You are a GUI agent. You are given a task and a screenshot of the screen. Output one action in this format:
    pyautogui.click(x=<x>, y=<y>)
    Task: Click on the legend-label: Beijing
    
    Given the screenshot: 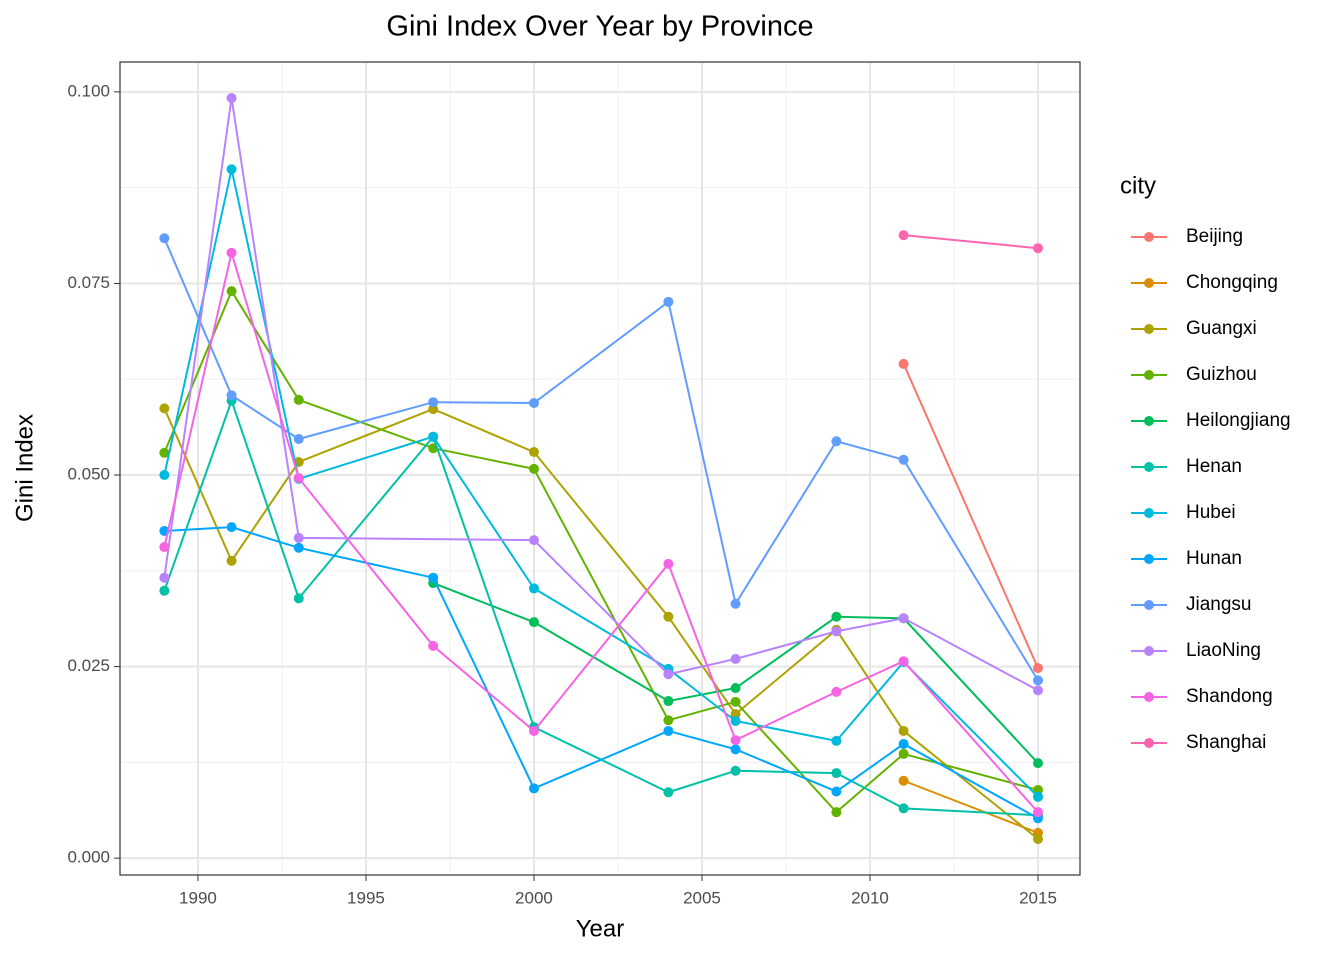 What is the action you would take?
    pyautogui.click(x=1214, y=236)
    